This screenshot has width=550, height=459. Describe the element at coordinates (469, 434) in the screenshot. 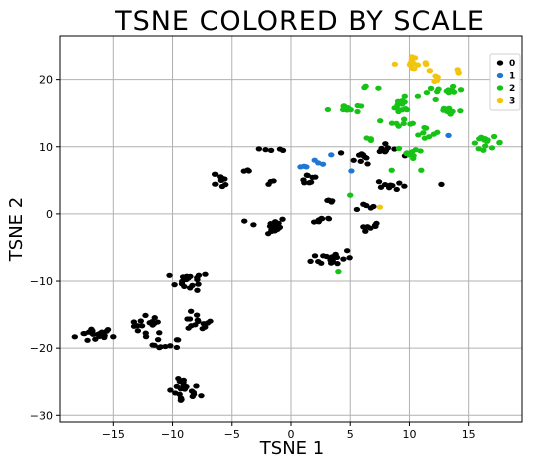

I see `x-tick-label: 15` at that location.